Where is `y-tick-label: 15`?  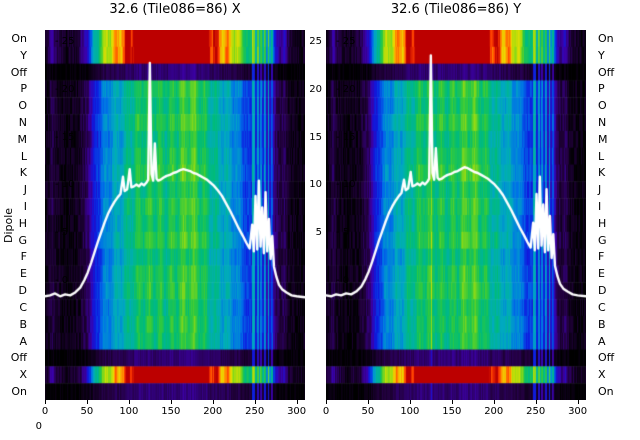
y-tick-label: 15 is located at coordinates (315, 137).